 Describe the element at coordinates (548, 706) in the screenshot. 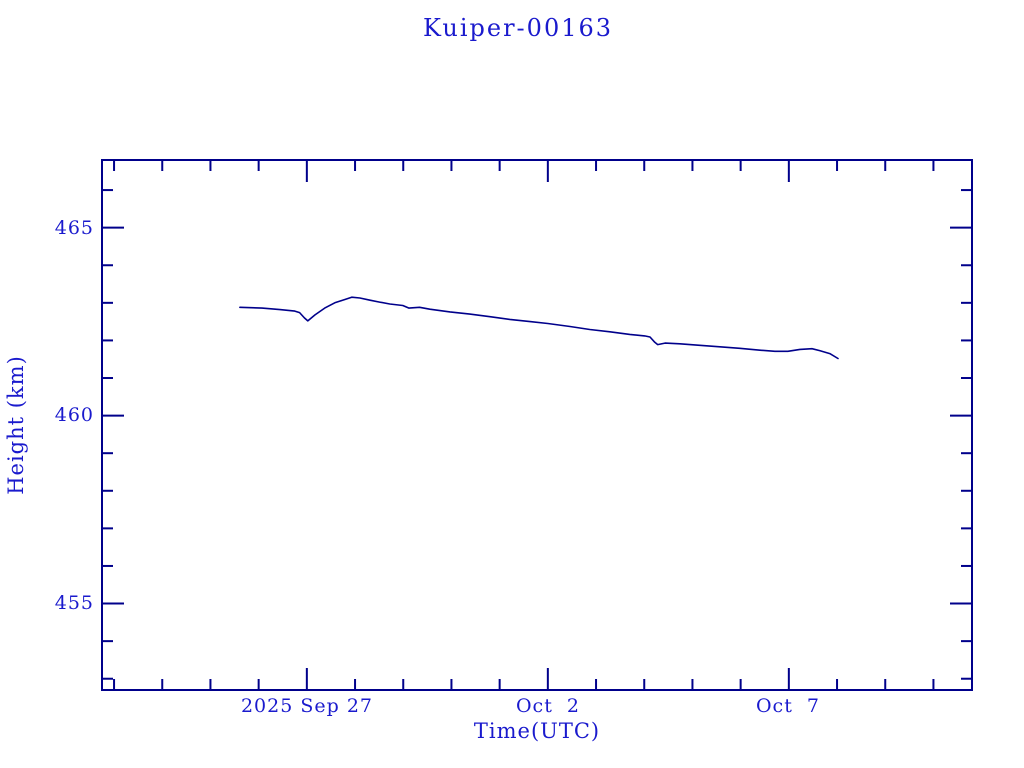

I see `x-tick-label-oct2: Oct 2` at that location.